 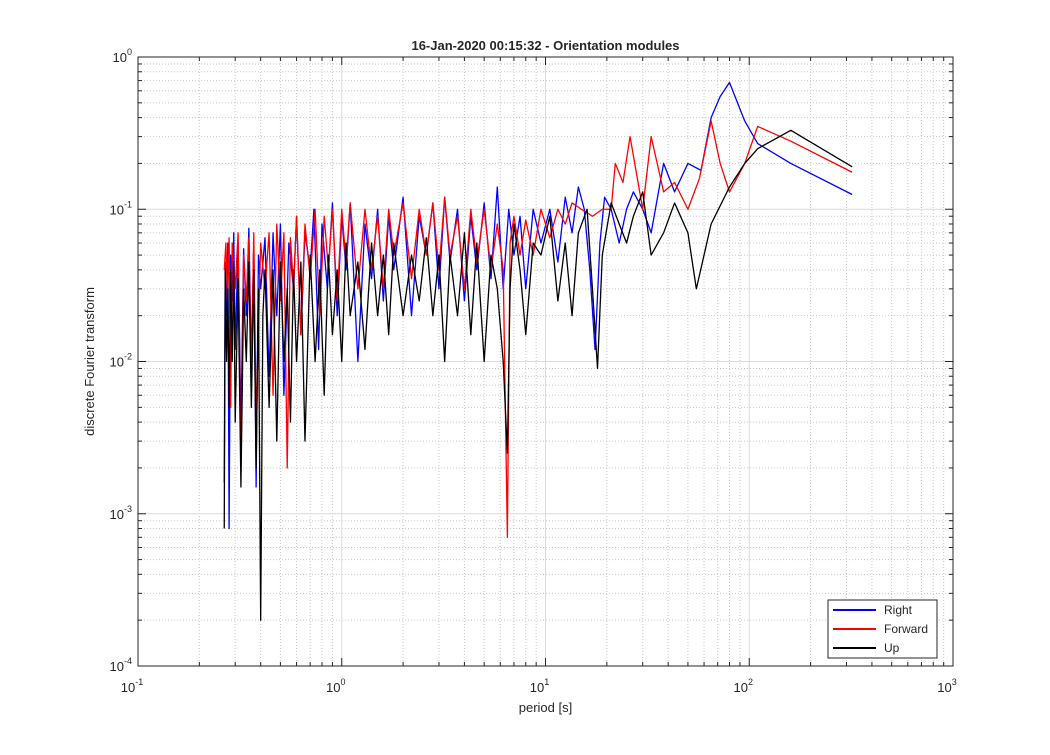 I want to click on x-tick-exponent: -1, so click(x=139, y=682).